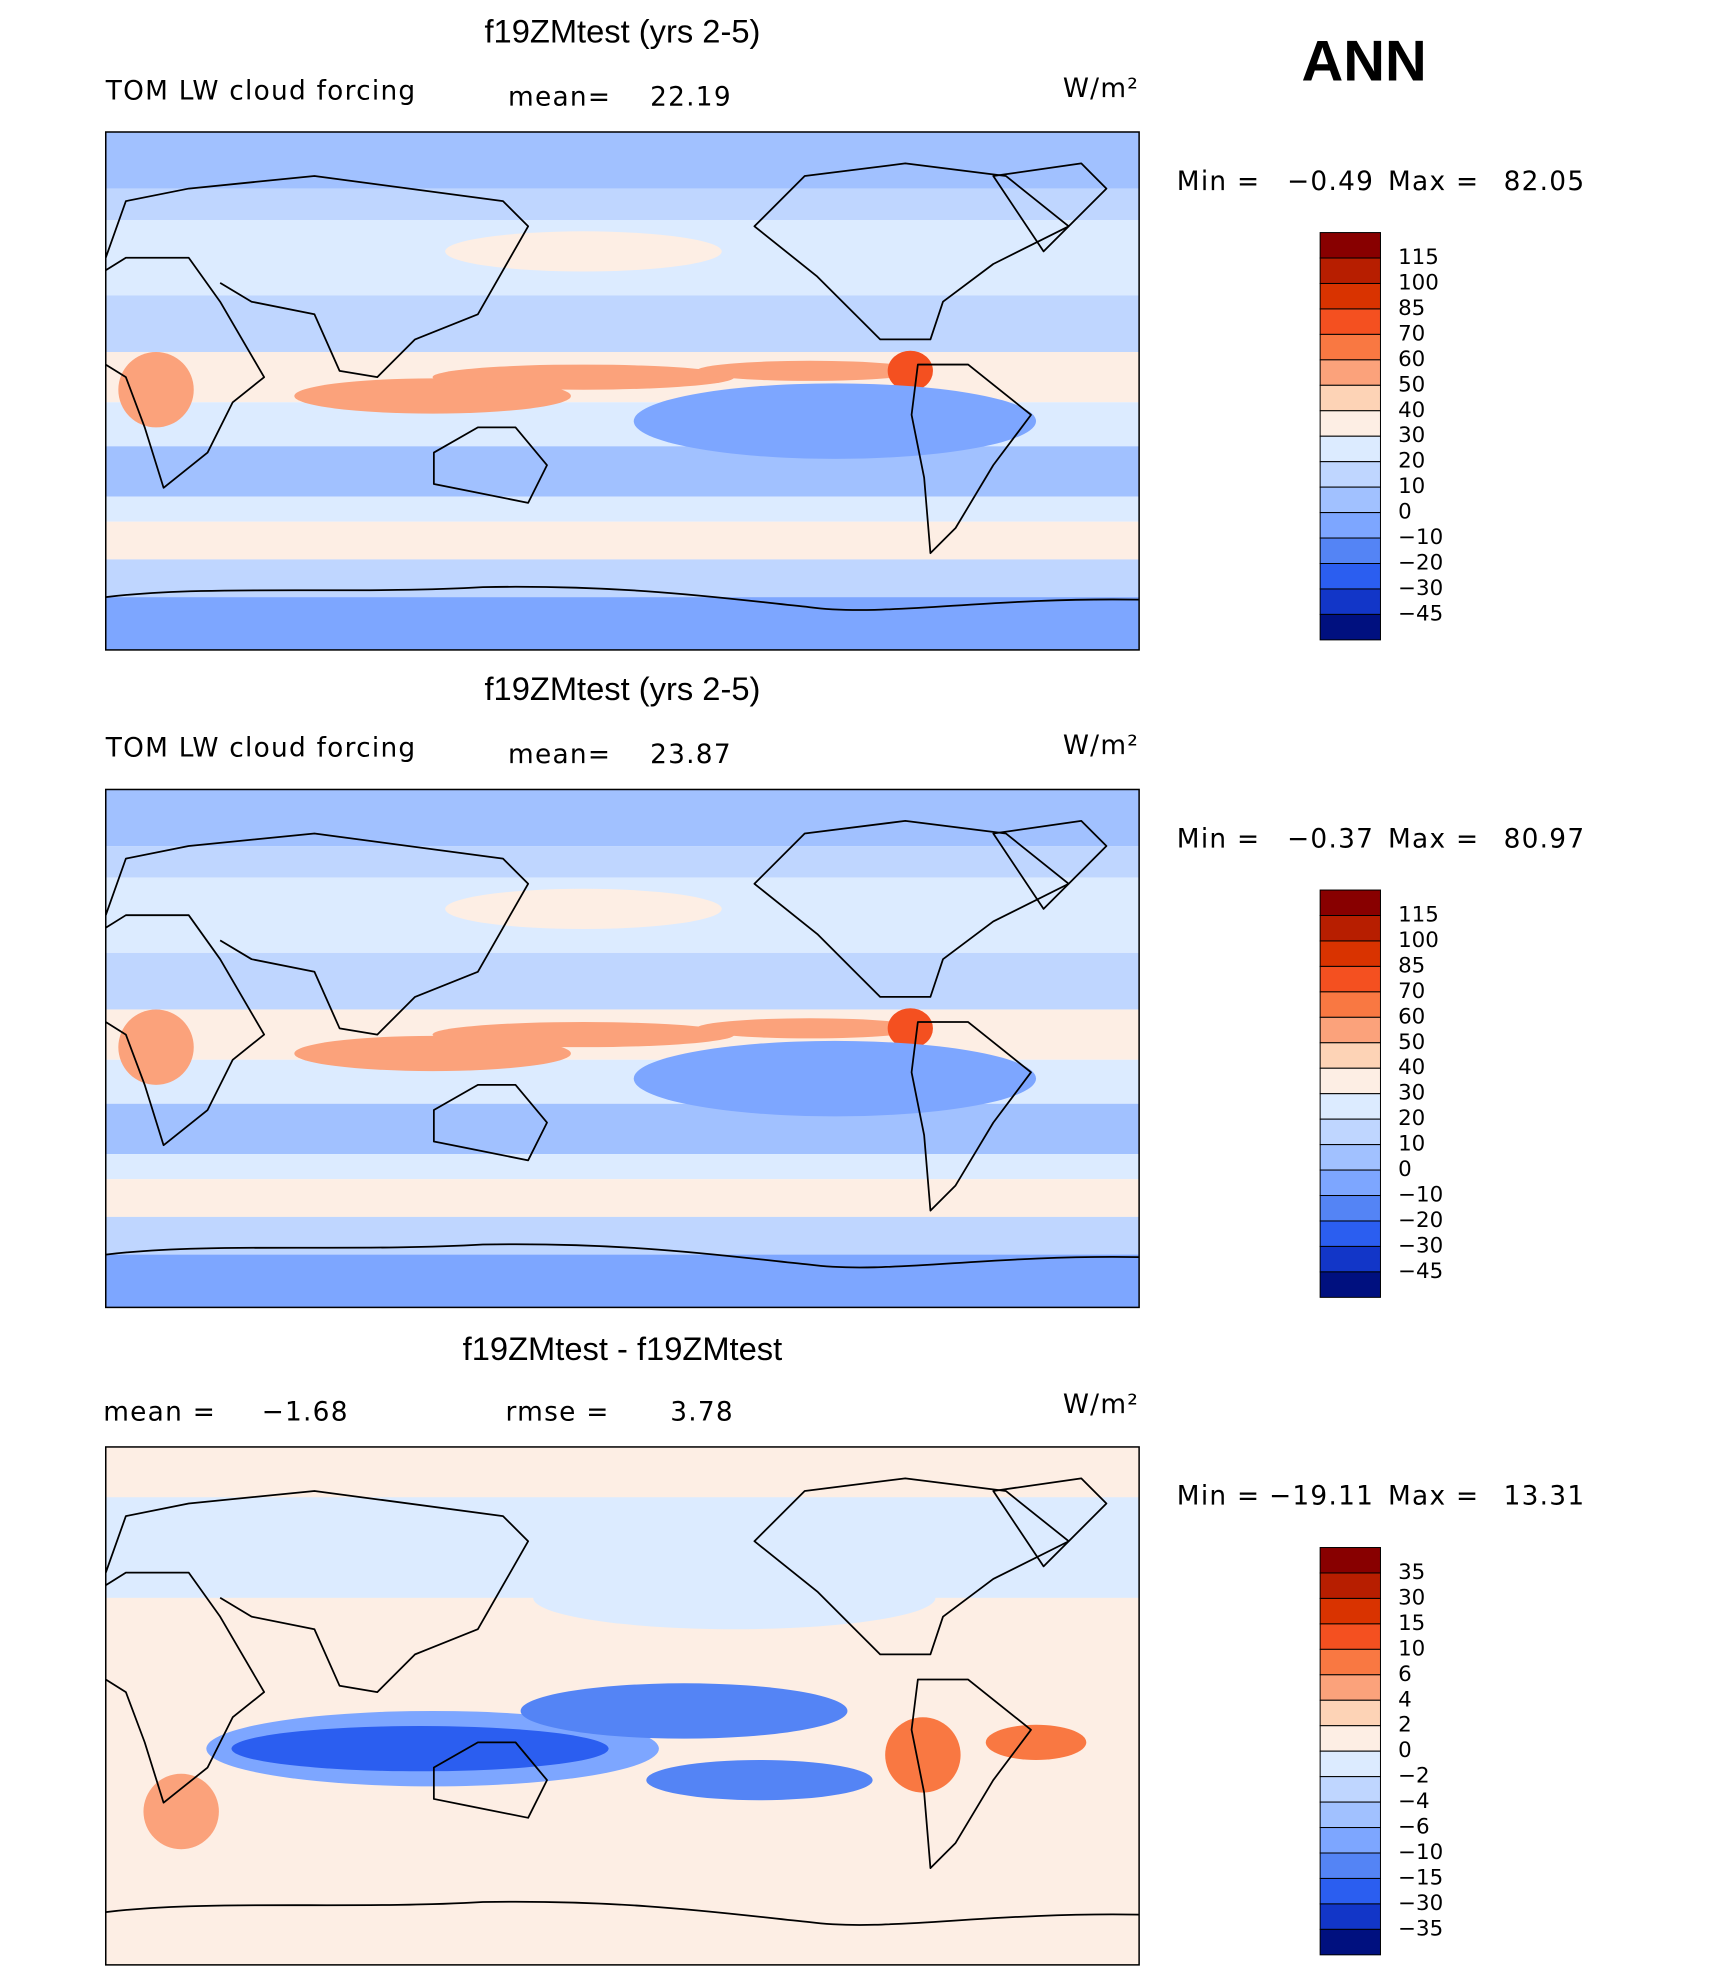 The image size is (1710, 1985). What do you see at coordinates (1411, 1648) in the screenshot?
I see `colorbar-label: 10` at bounding box center [1411, 1648].